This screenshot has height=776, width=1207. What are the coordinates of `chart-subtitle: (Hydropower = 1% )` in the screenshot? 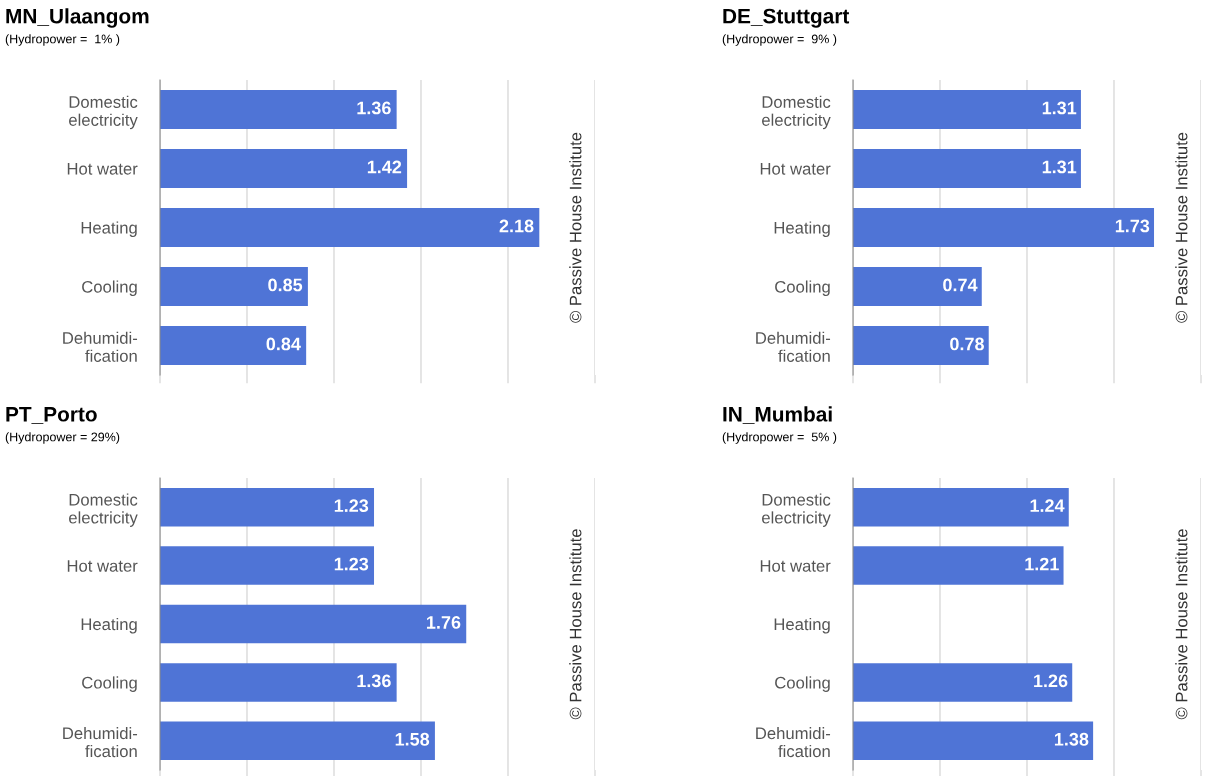 It's located at (62, 40).